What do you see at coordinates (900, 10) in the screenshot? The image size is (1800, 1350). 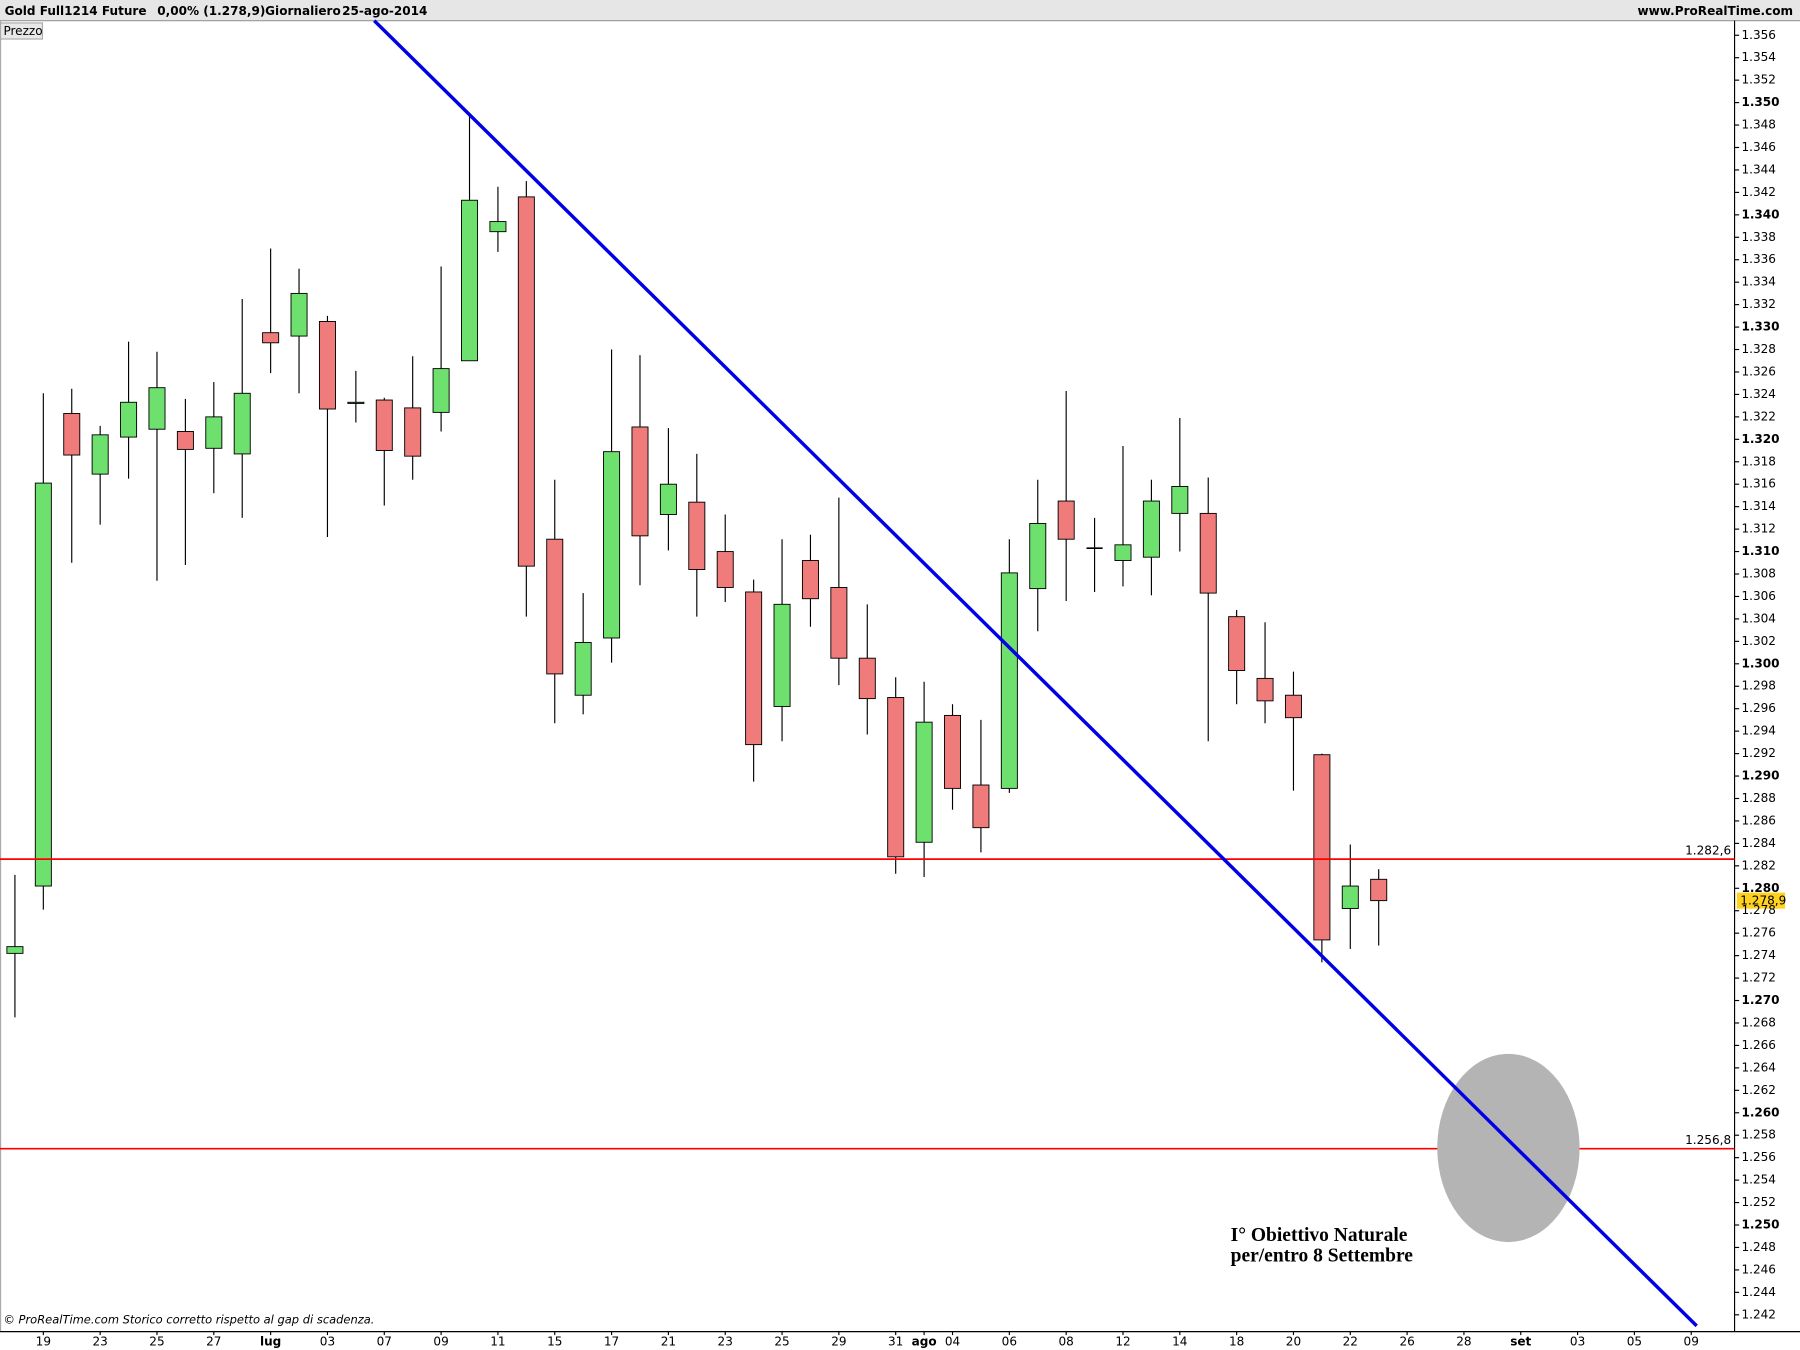 I see `header-bar` at bounding box center [900, 10].